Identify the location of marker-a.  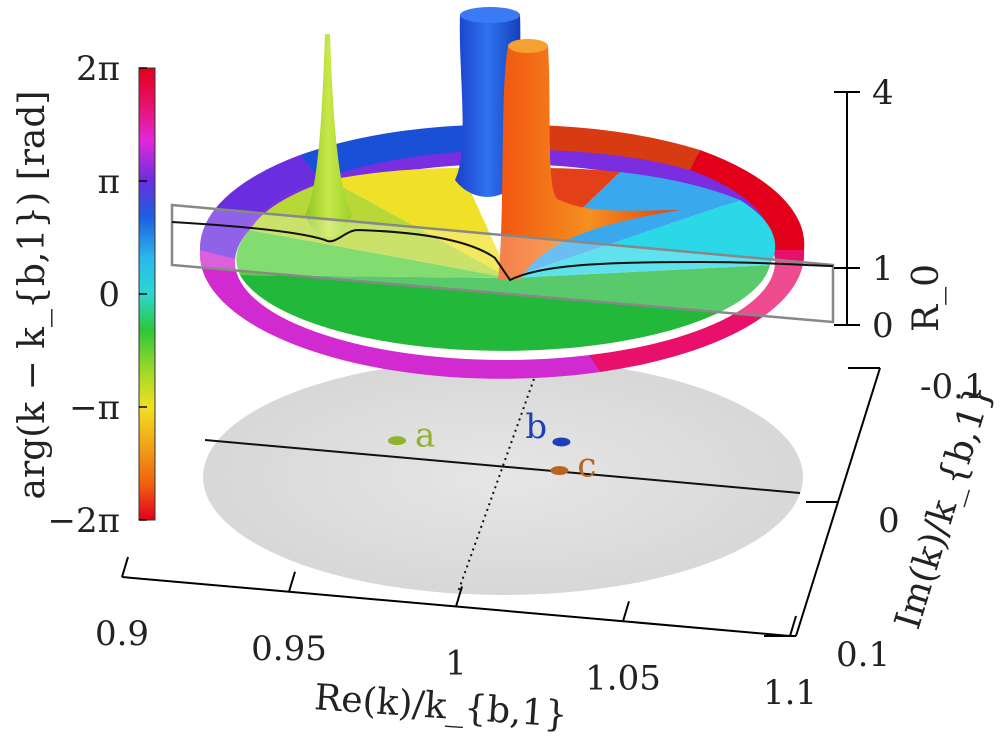
(397, 441).